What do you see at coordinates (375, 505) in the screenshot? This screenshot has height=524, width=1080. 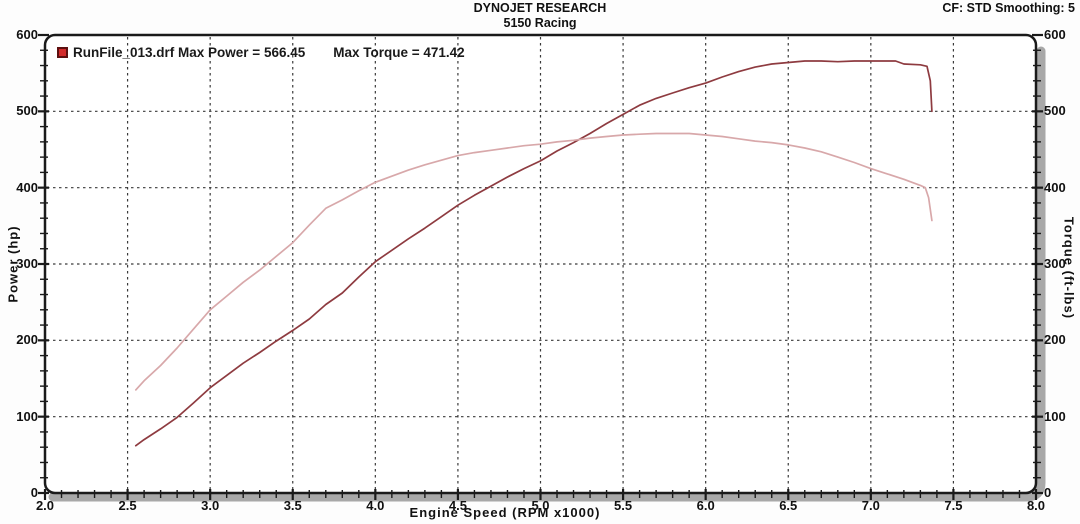 I see `x-tick-label: 4.0` at bounding box center [375, 505].